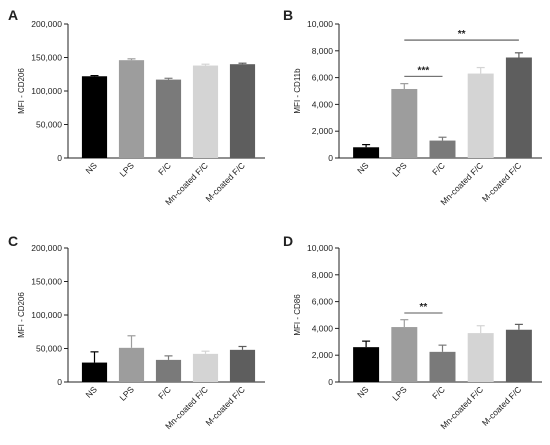 This screenshot has height=445, width=550. What do you see at coordinates (297, 315) in the screenshot?
I see `y-axis-label: MFI - CD86` at bounding box center [297, 315].